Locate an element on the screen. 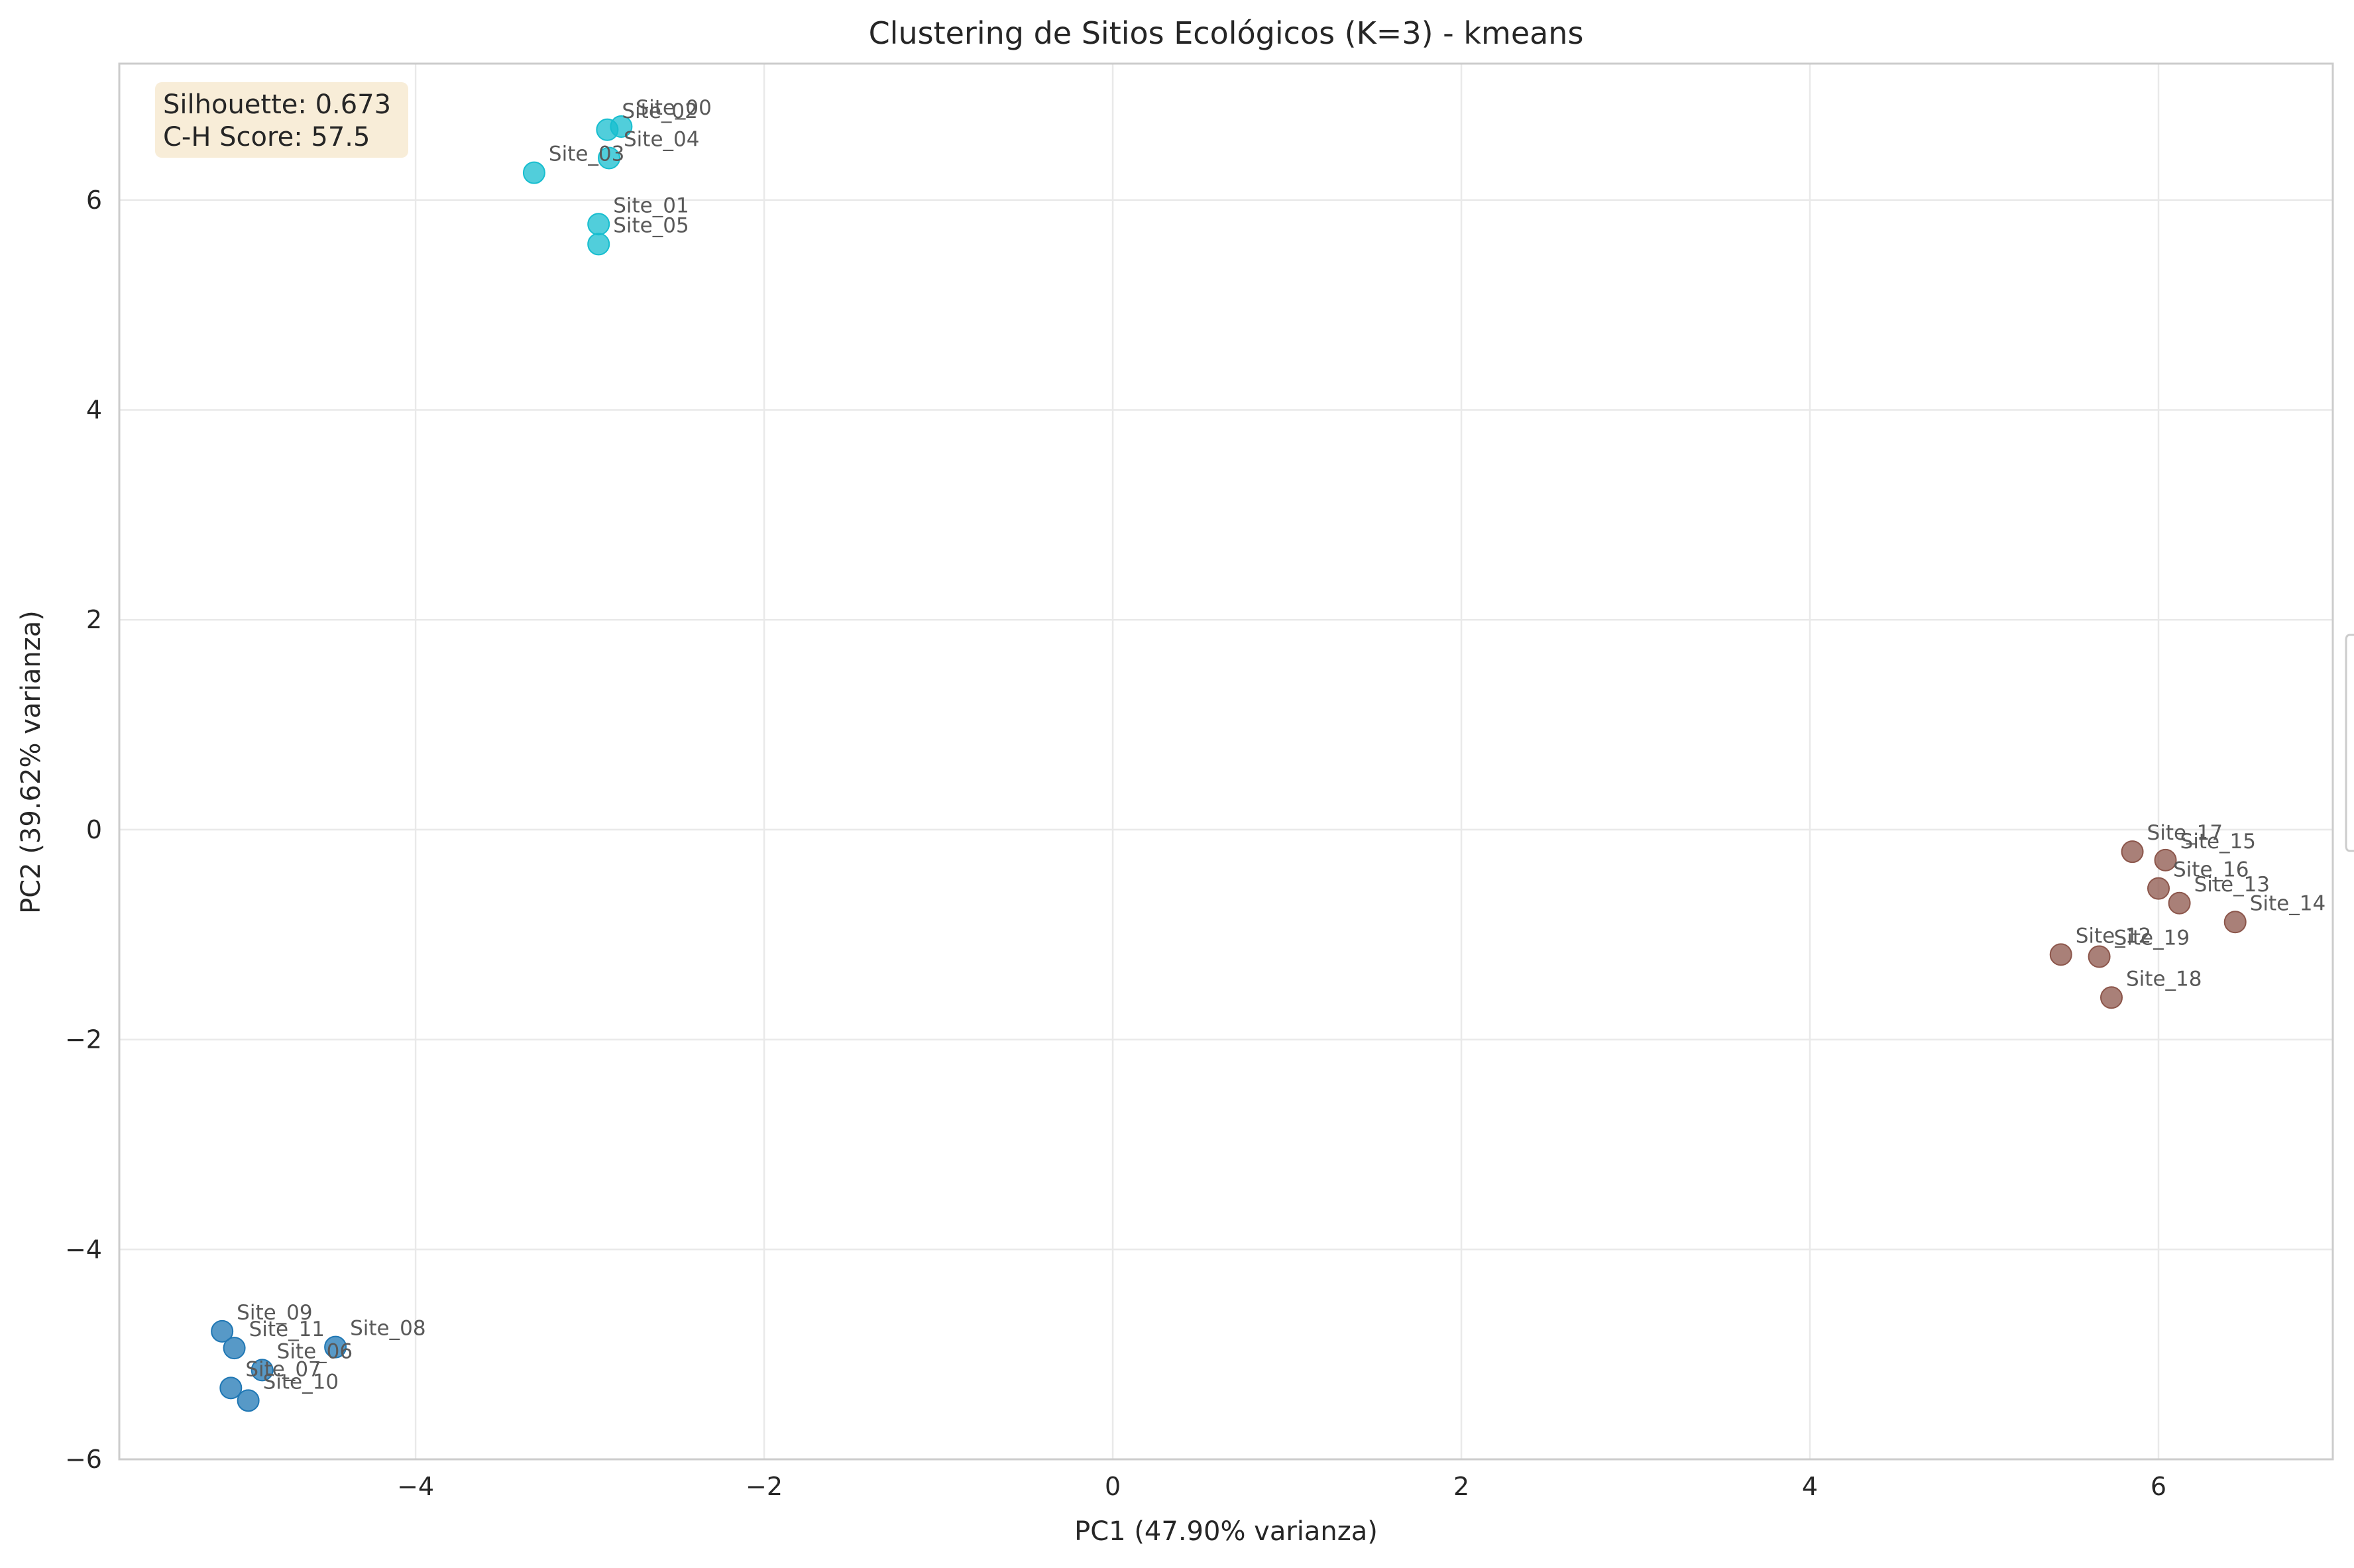  point-label: Site_09 is located at coordinates (274, 1313).